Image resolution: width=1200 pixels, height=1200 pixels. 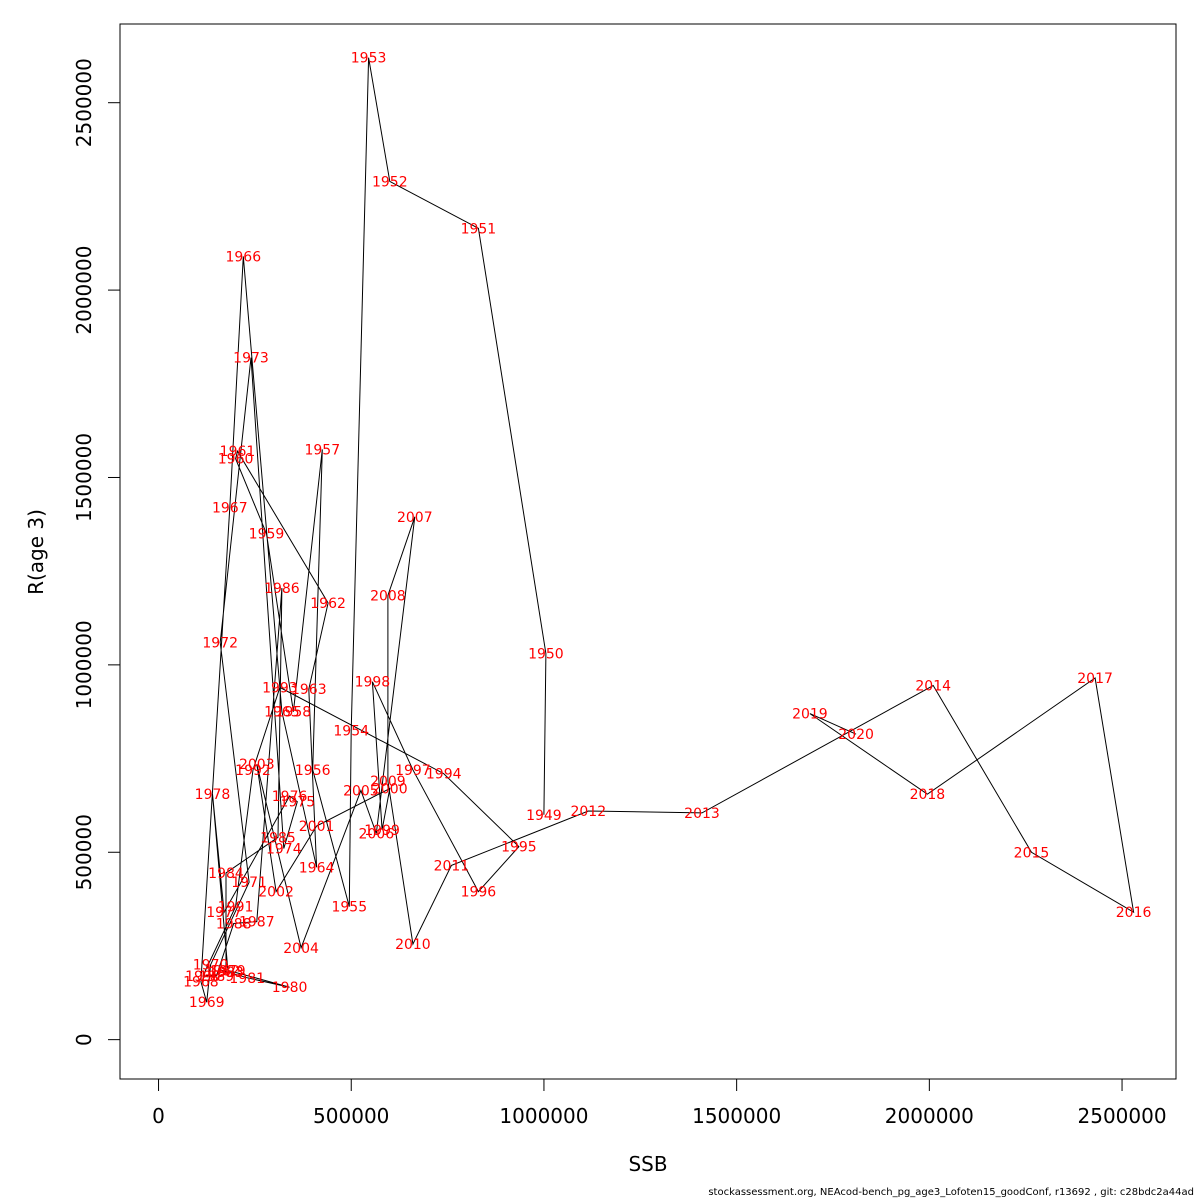 What do you see at coordinates (36, 552) in the screenshot?
I see `y-axis-title: R(age 3)` at bounding box center [36, 552].